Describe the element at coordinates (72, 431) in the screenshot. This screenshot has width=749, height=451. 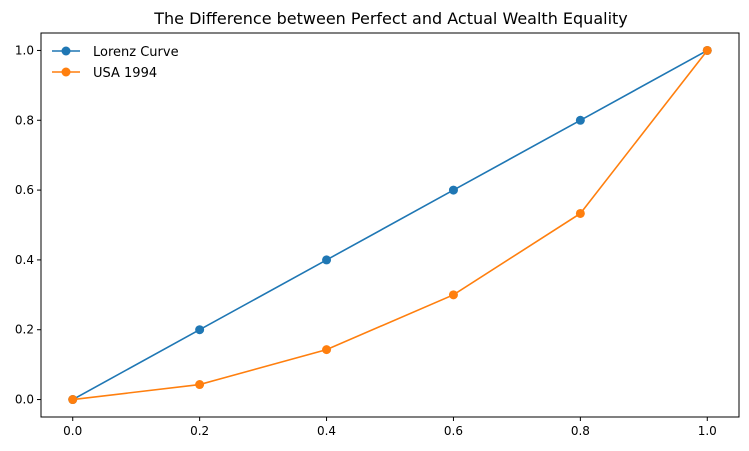
I see `x-tick-label: 0.0` at that location.